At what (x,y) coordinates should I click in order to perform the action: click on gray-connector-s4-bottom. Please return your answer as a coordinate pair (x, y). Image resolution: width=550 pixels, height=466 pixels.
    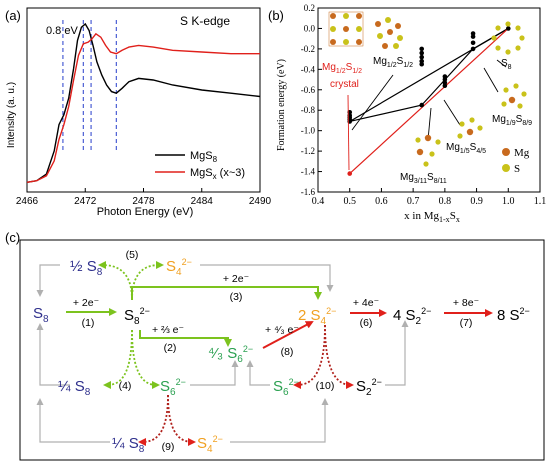
    Looking at the image, I should click on (279, 420).